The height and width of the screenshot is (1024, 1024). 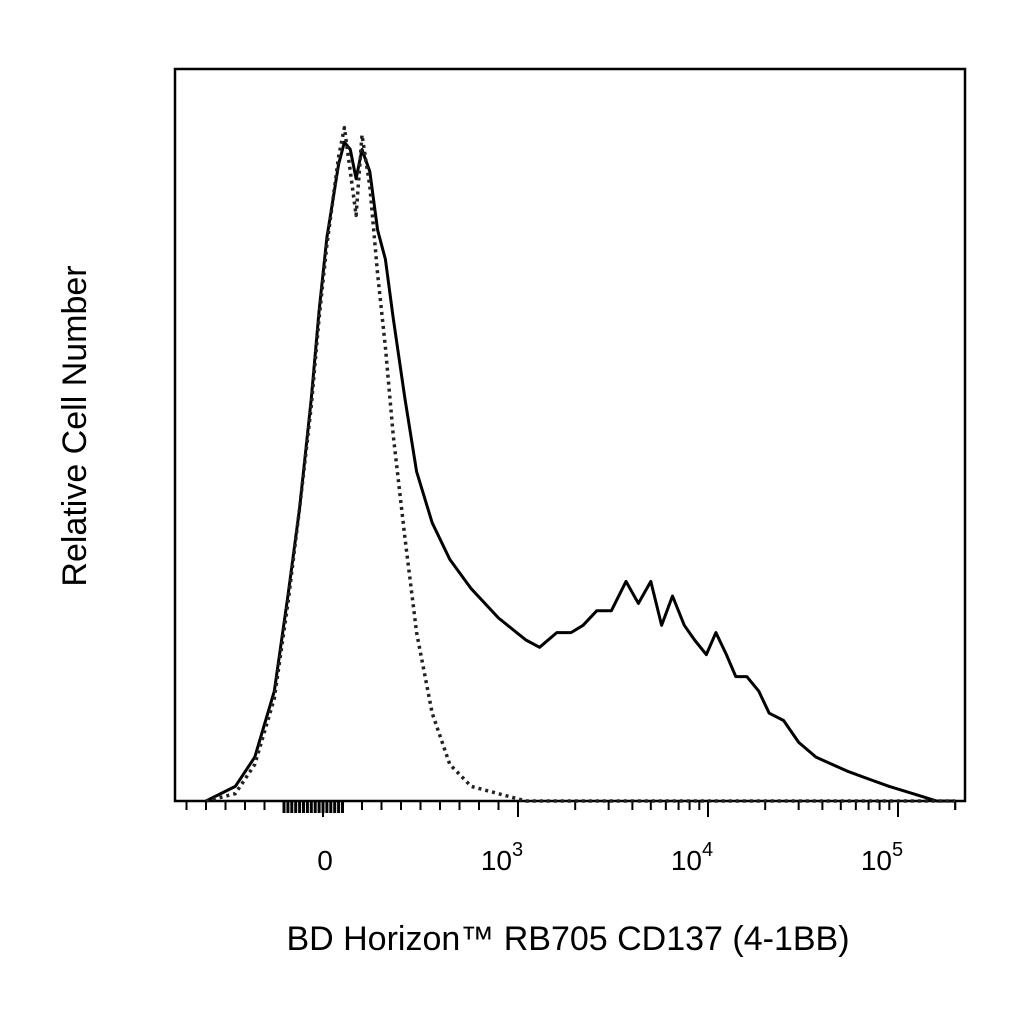 I want to click on x-tick-label: 10⁴, so click(x=692, y=857).